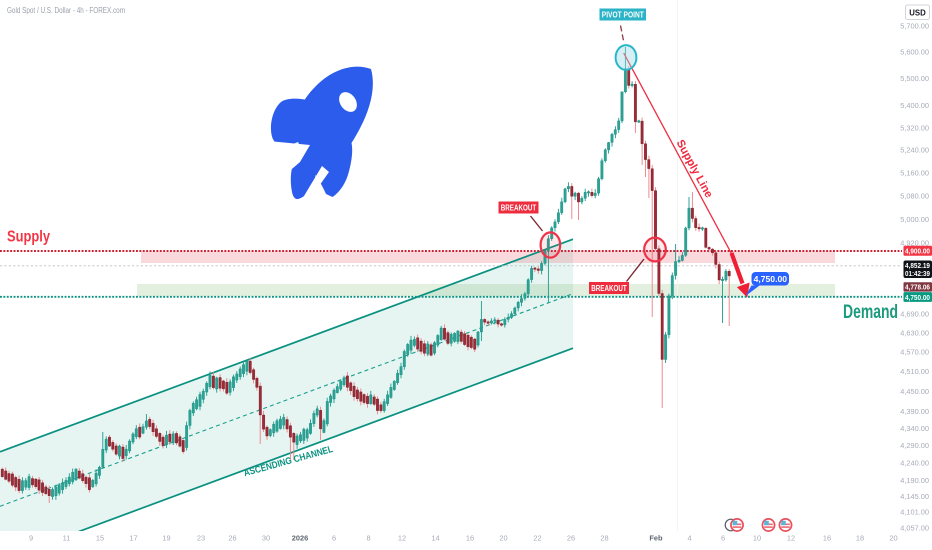  Describe the element at coordinates (914, 52) in the screenshot. I see `svg-text: 5,600.00` at that location.